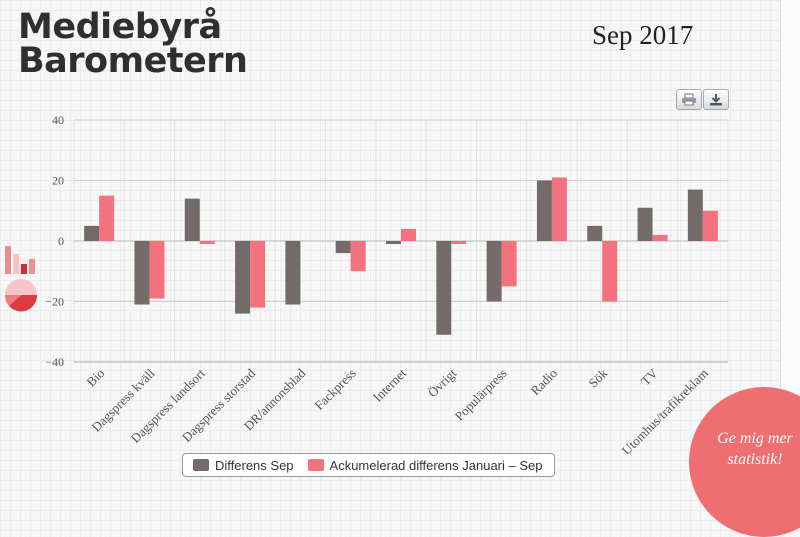 The height and width of the screenshot is (537, 800). Describe the element at coordinates (643, 35) in the screenshot. I see `period-label: Sep 2017` at that location.